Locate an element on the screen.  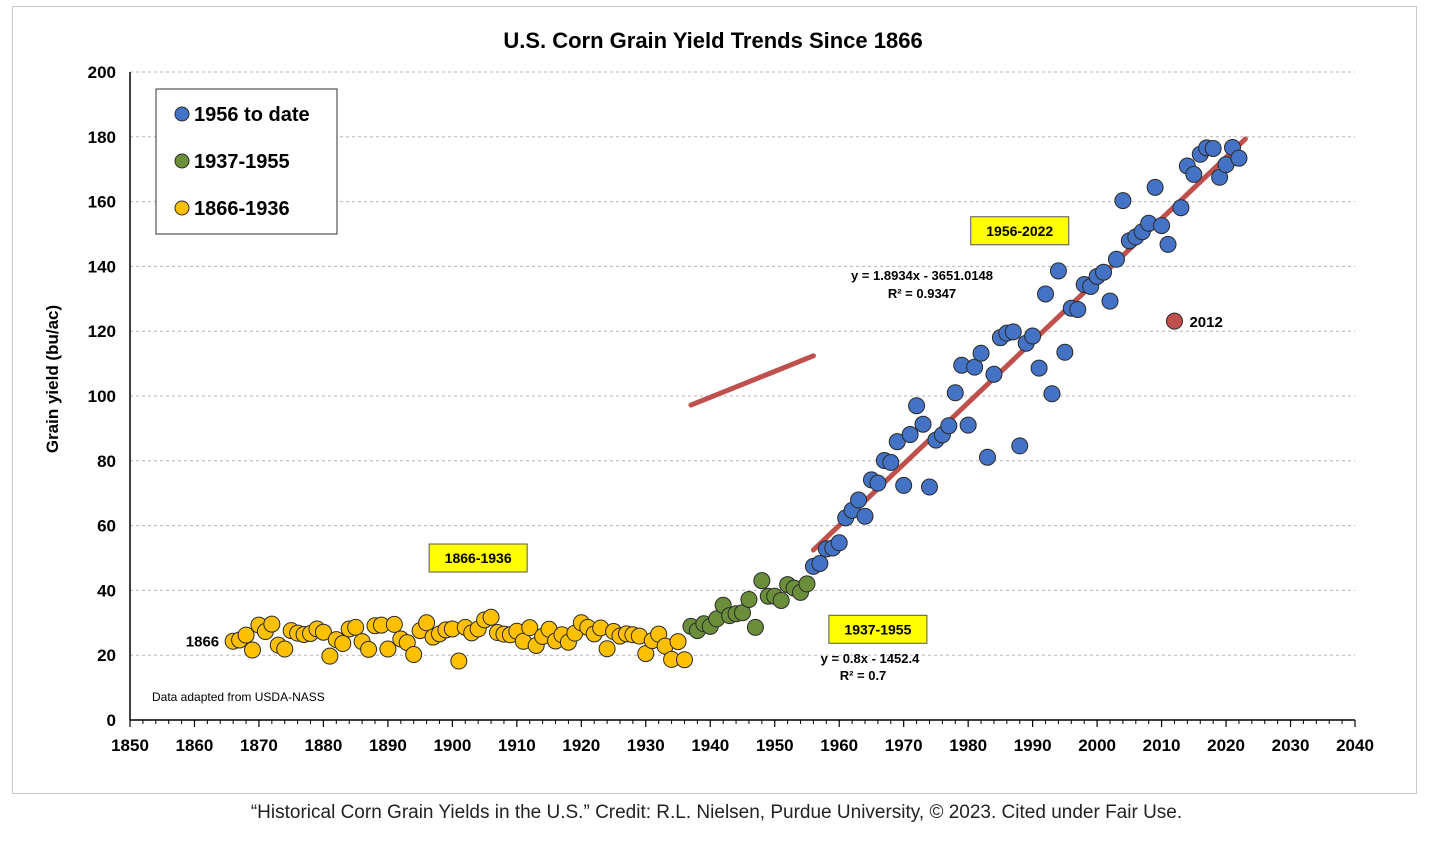
era-label: 1956-2022 is located at coordinates (1019, 231).